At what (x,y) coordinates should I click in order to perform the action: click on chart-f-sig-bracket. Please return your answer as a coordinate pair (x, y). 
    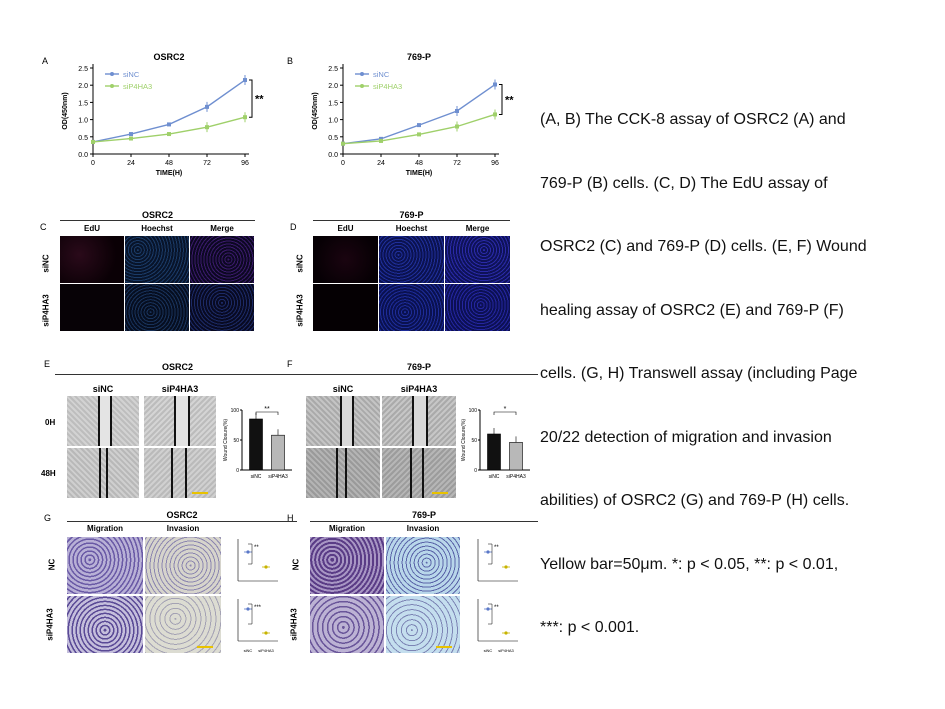
    Looking at the image, I should click on (505, 413).